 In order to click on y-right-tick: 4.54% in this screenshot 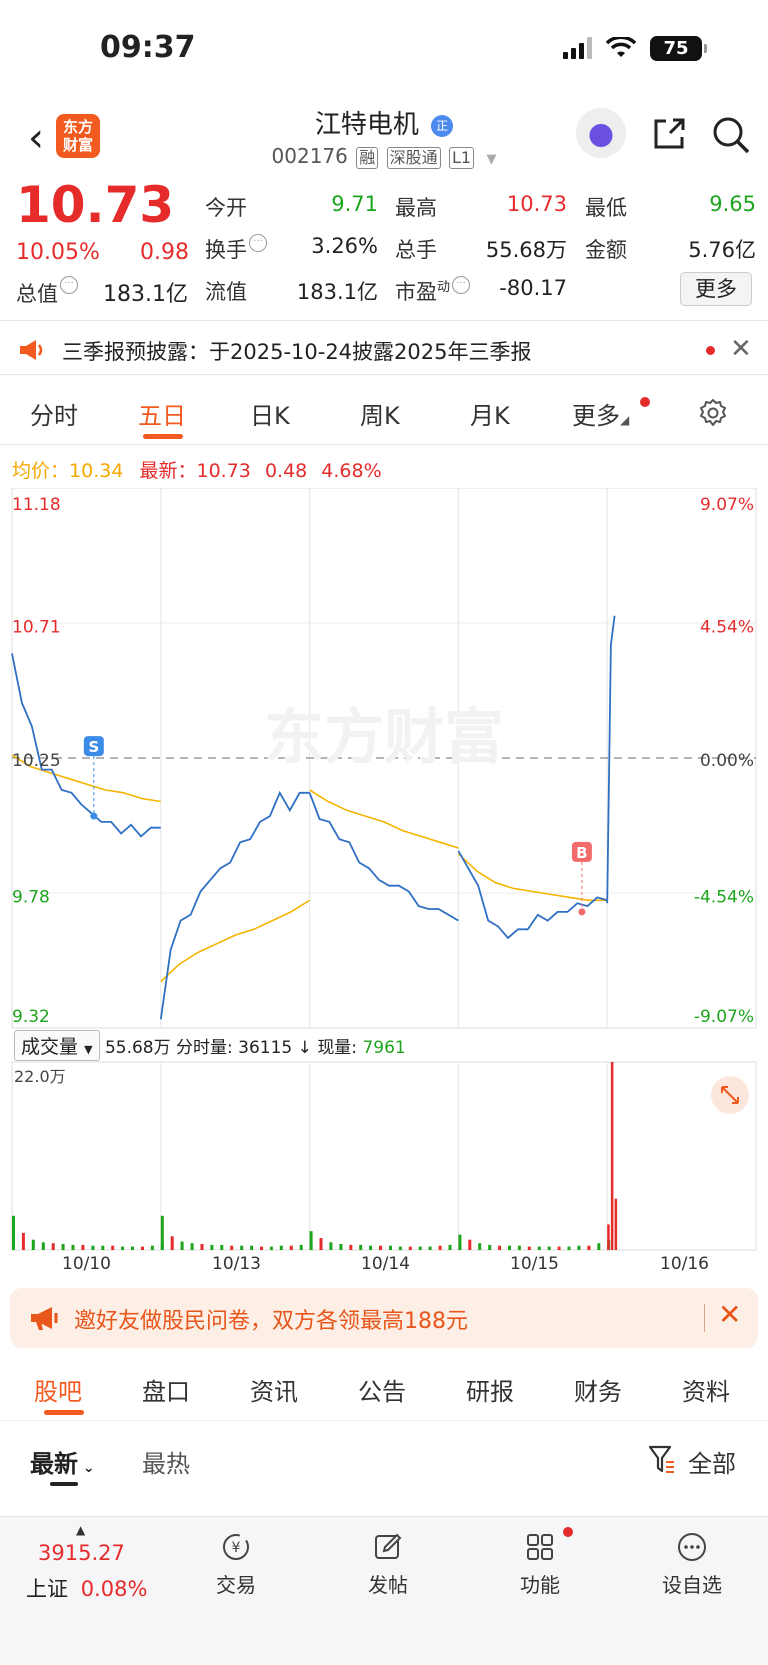, I will do `click(727, 627)`.